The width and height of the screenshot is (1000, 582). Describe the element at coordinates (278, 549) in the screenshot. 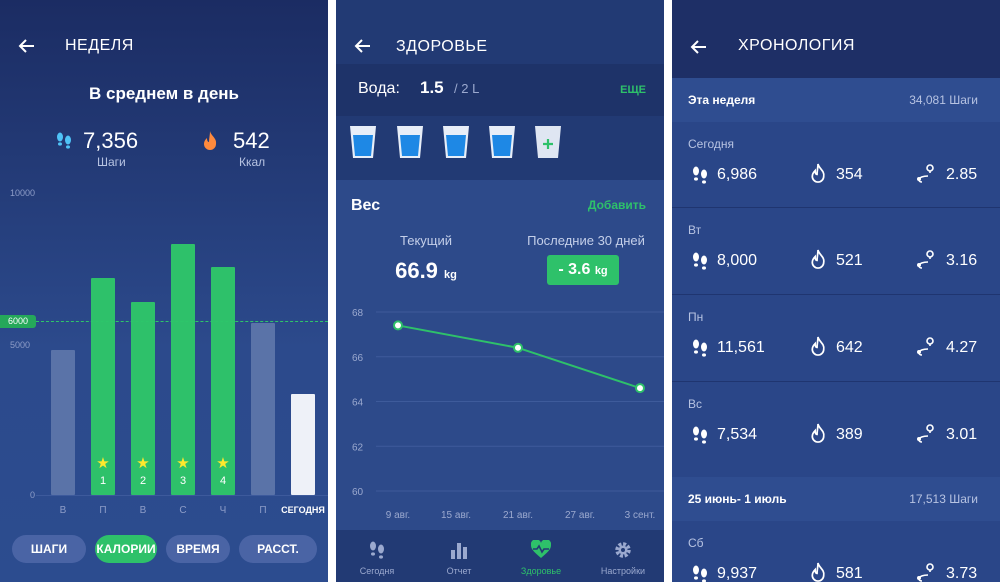

I see `tab-distance: РАССТ.` at that location.